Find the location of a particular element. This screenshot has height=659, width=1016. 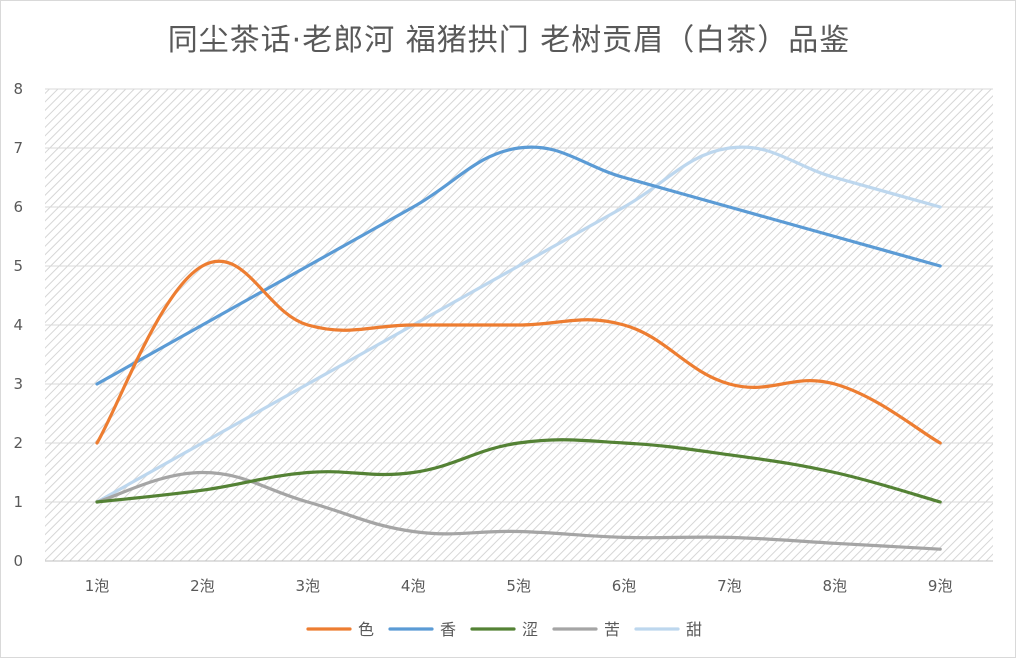

legend-item: 甜 is located at coordinates (668, 629).